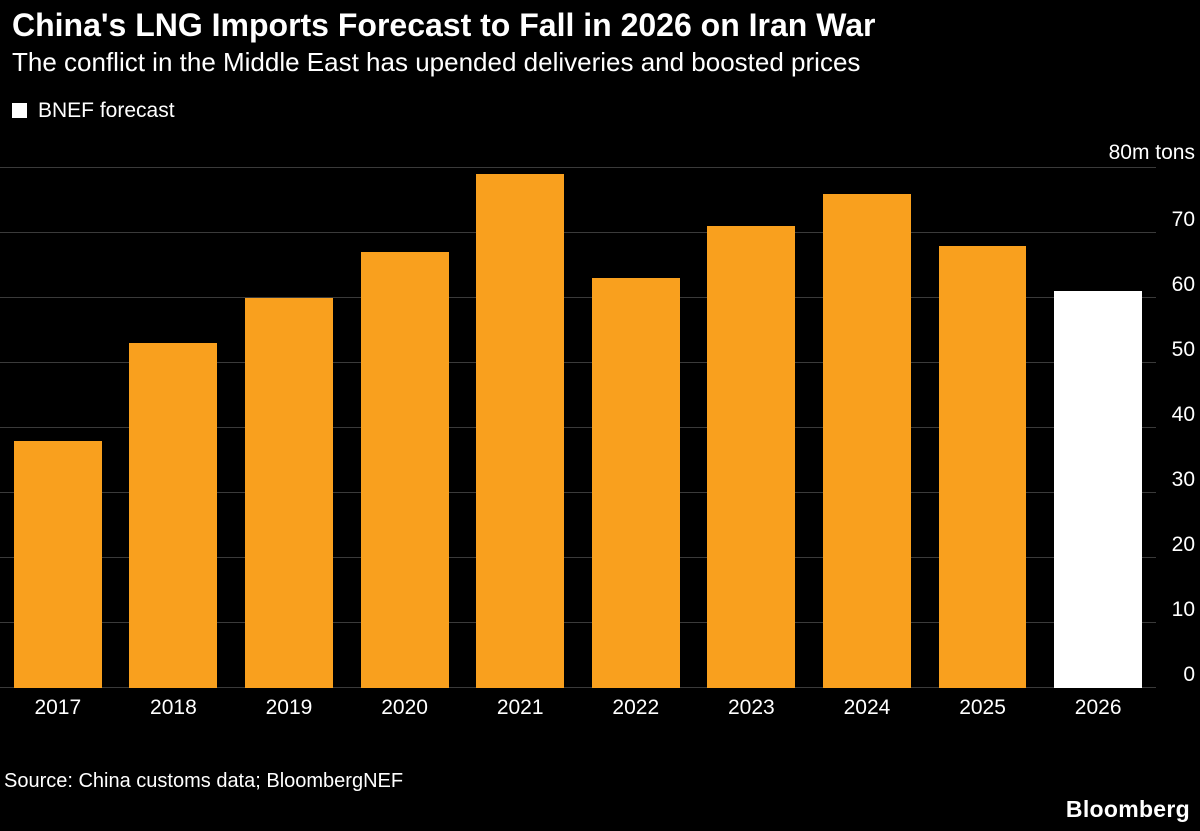  Describe the element at coordinates (58, 707) in the screenshot. I see `x-tick-2017: 2017` at that location.